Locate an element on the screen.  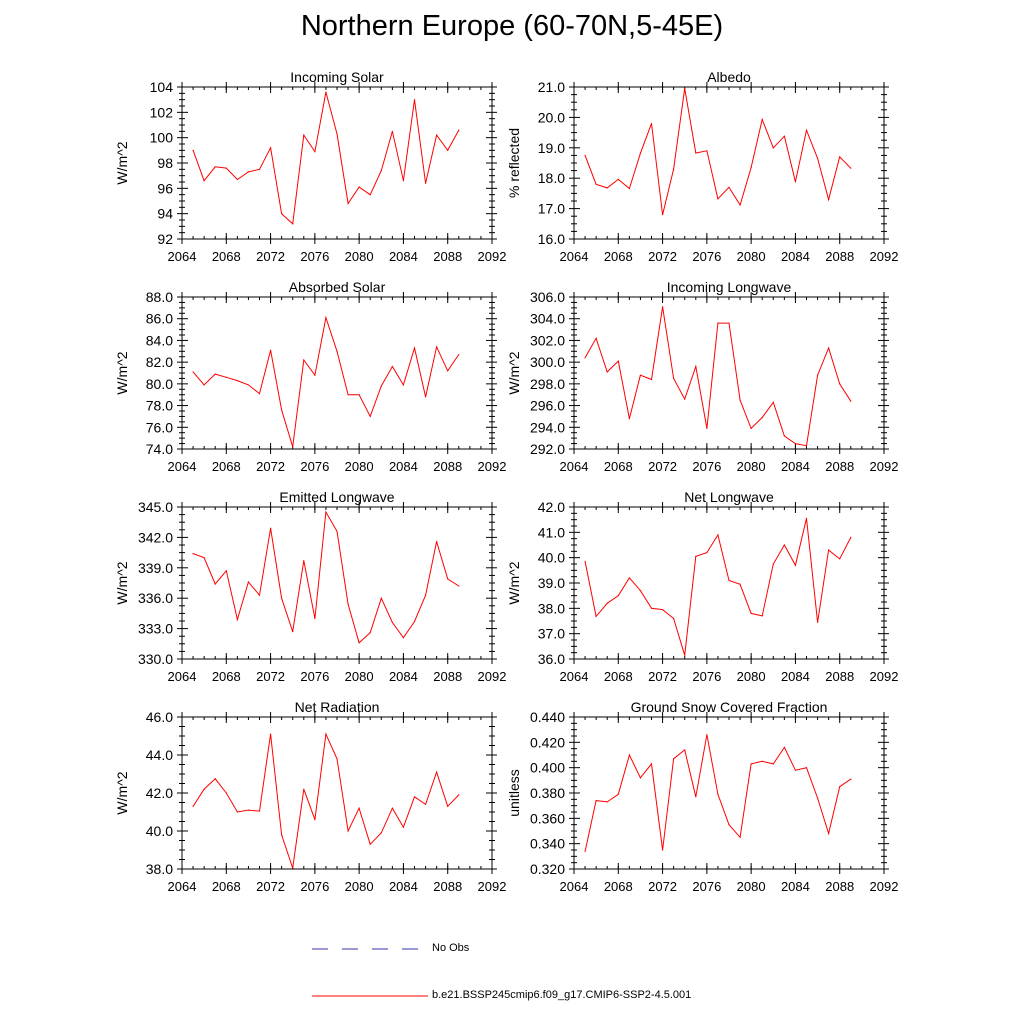
y-tick-label: 37.0 is located at coordinates (551, 634).